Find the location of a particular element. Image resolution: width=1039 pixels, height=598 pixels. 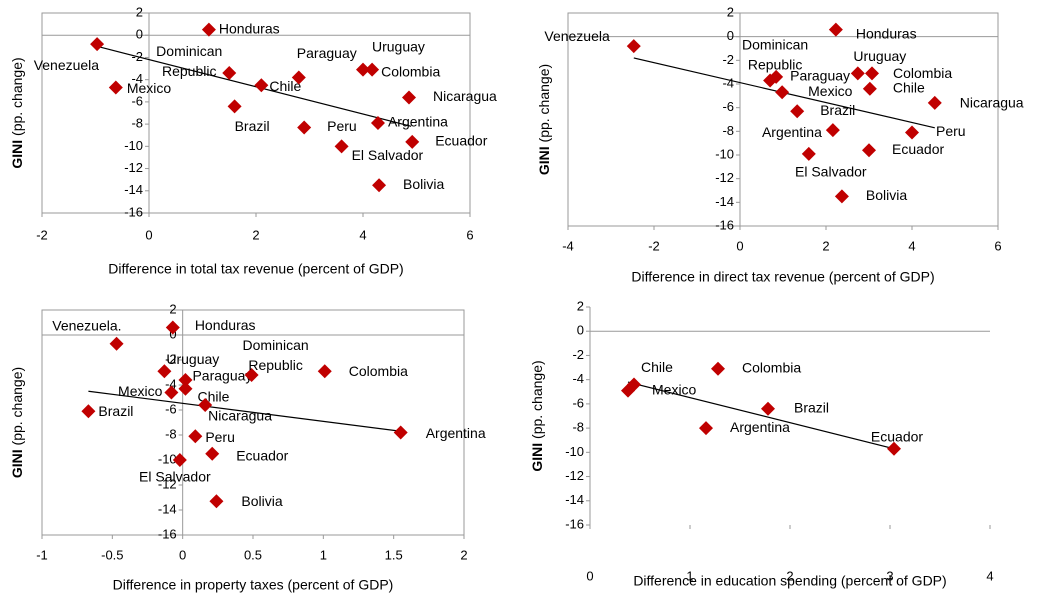

x-tick-label: -2 is located at coordinates (654, 245).